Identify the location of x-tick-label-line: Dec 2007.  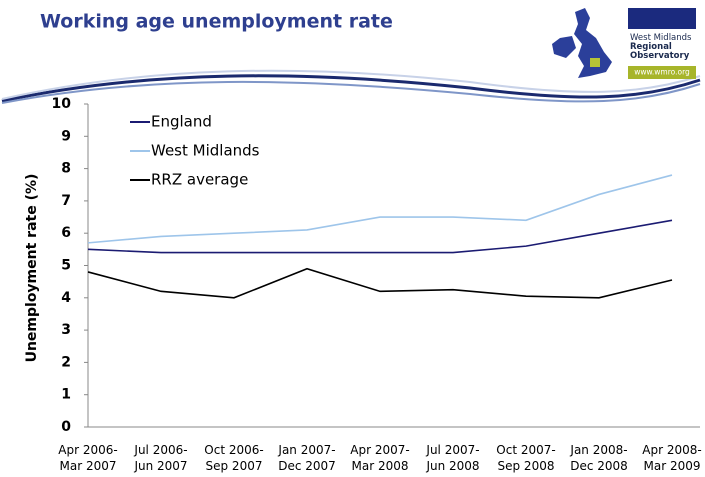
(307, 466).